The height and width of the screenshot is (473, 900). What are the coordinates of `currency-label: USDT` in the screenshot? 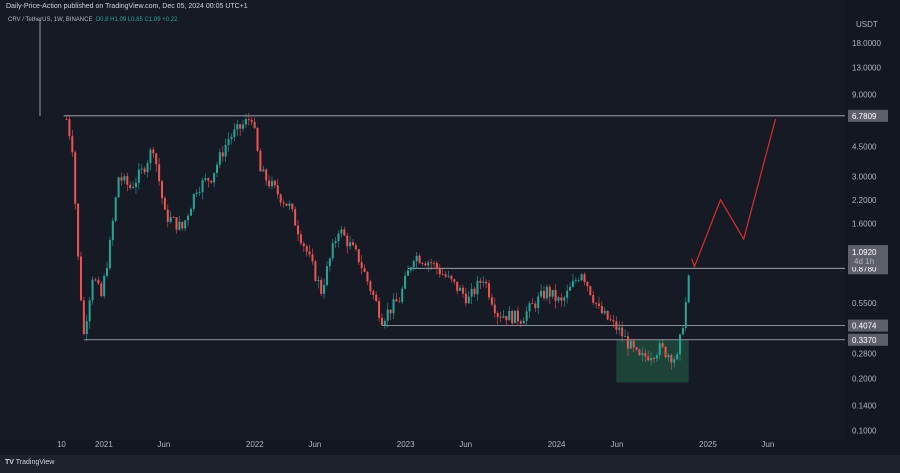 It's located at (867, 24).